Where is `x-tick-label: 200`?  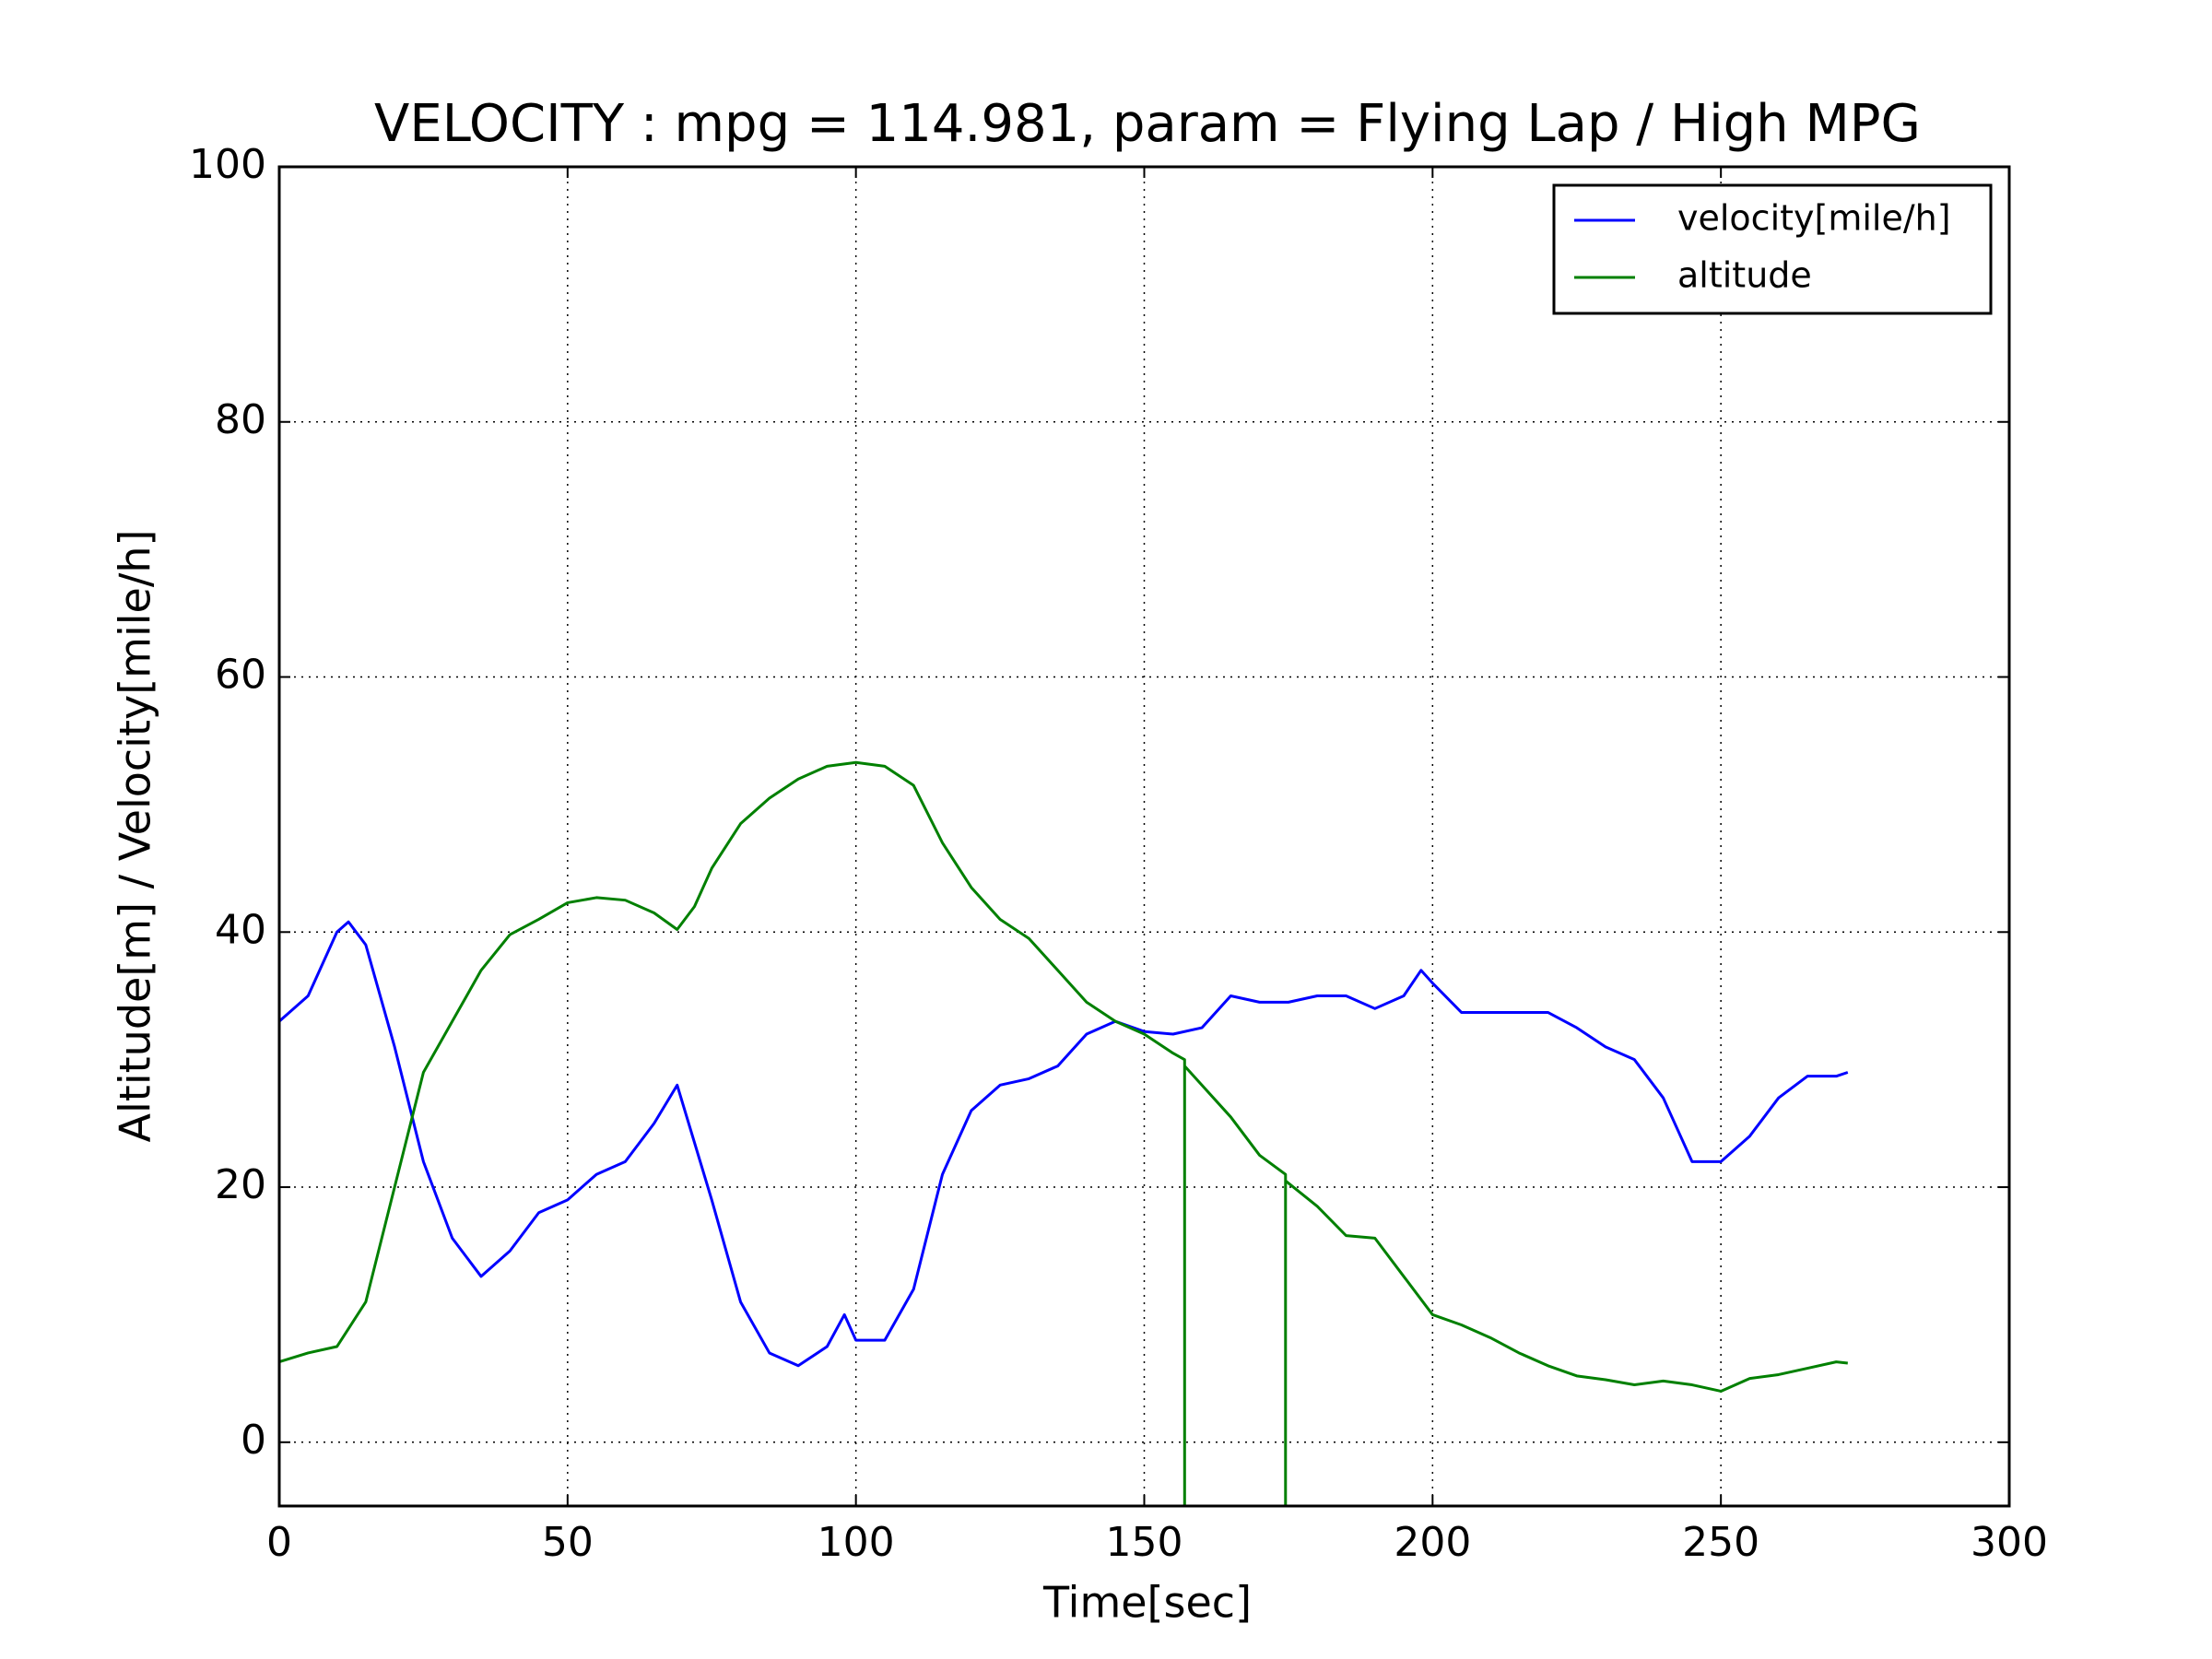 x-tick-label: 200 is located at coordinates (1432, 1542).